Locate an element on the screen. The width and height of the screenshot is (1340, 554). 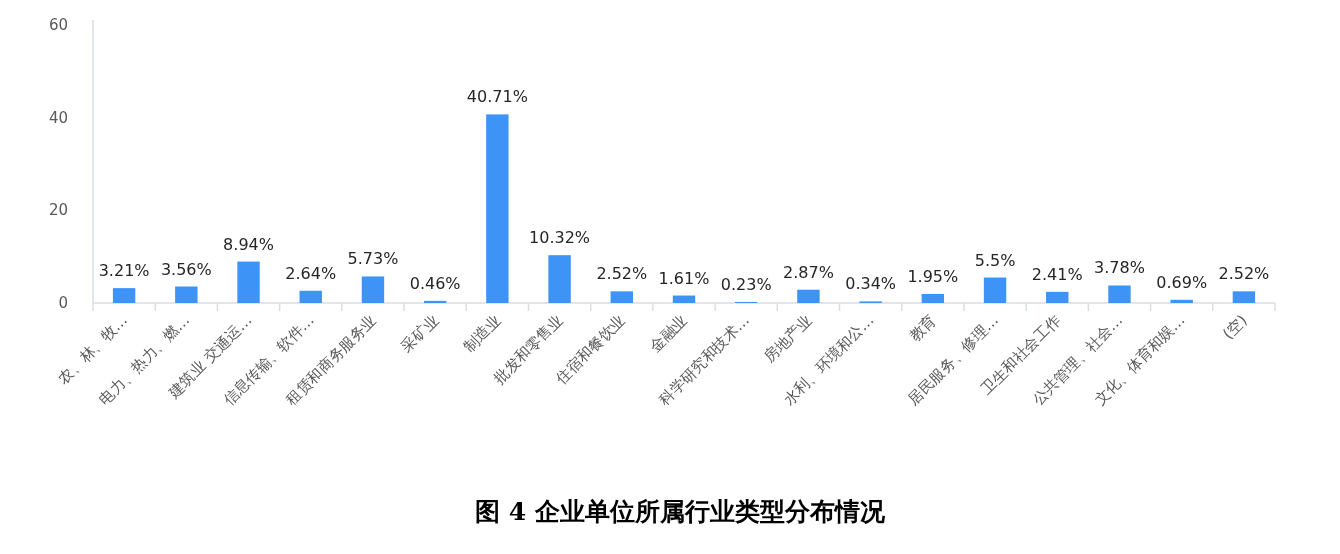
data-label: 2.41% is located at coordinates (1057, 274).